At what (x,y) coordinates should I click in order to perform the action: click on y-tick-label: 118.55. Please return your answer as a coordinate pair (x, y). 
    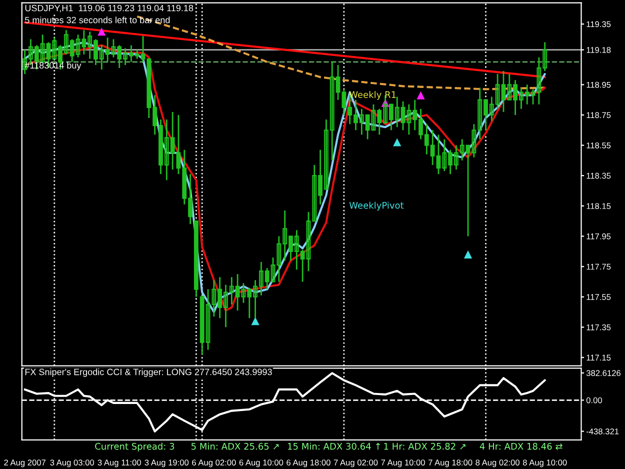
    Looking at the image, I should click on (598, 145).